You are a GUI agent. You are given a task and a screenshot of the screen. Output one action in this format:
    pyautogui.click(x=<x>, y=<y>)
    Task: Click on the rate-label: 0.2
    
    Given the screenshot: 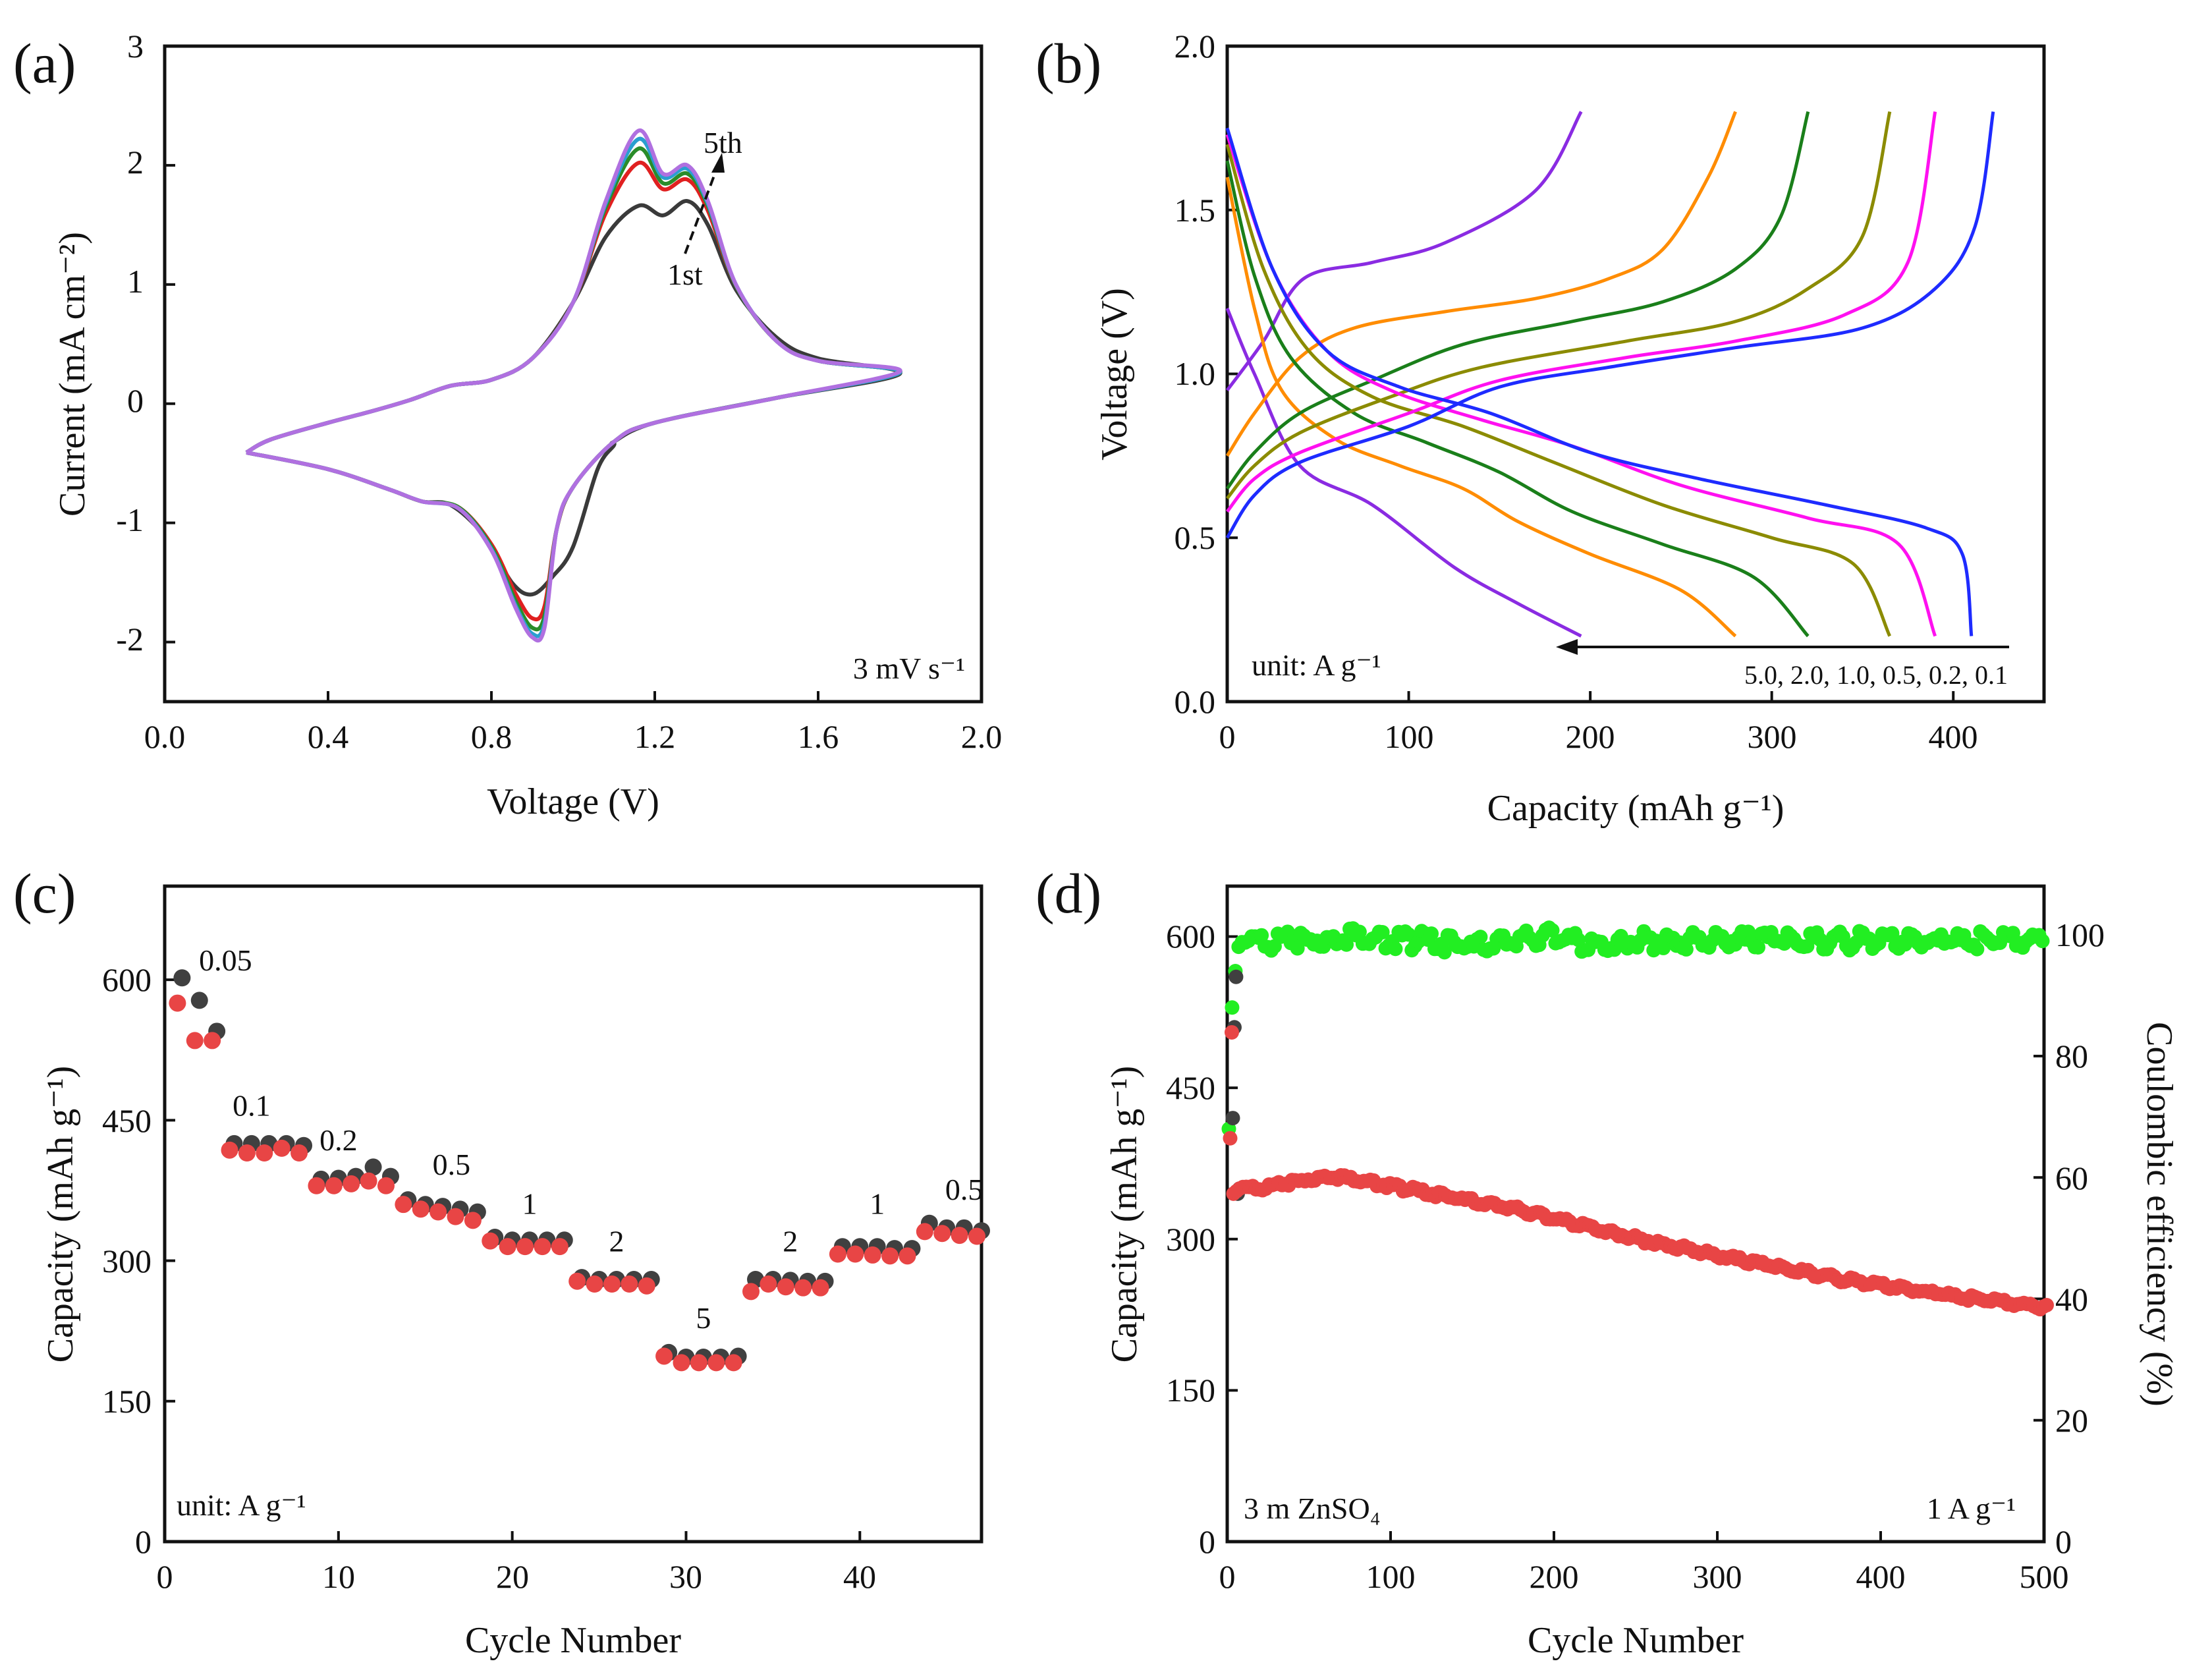 What is the action you would take?
    pyautogui.click(x=338, y=1140)
    